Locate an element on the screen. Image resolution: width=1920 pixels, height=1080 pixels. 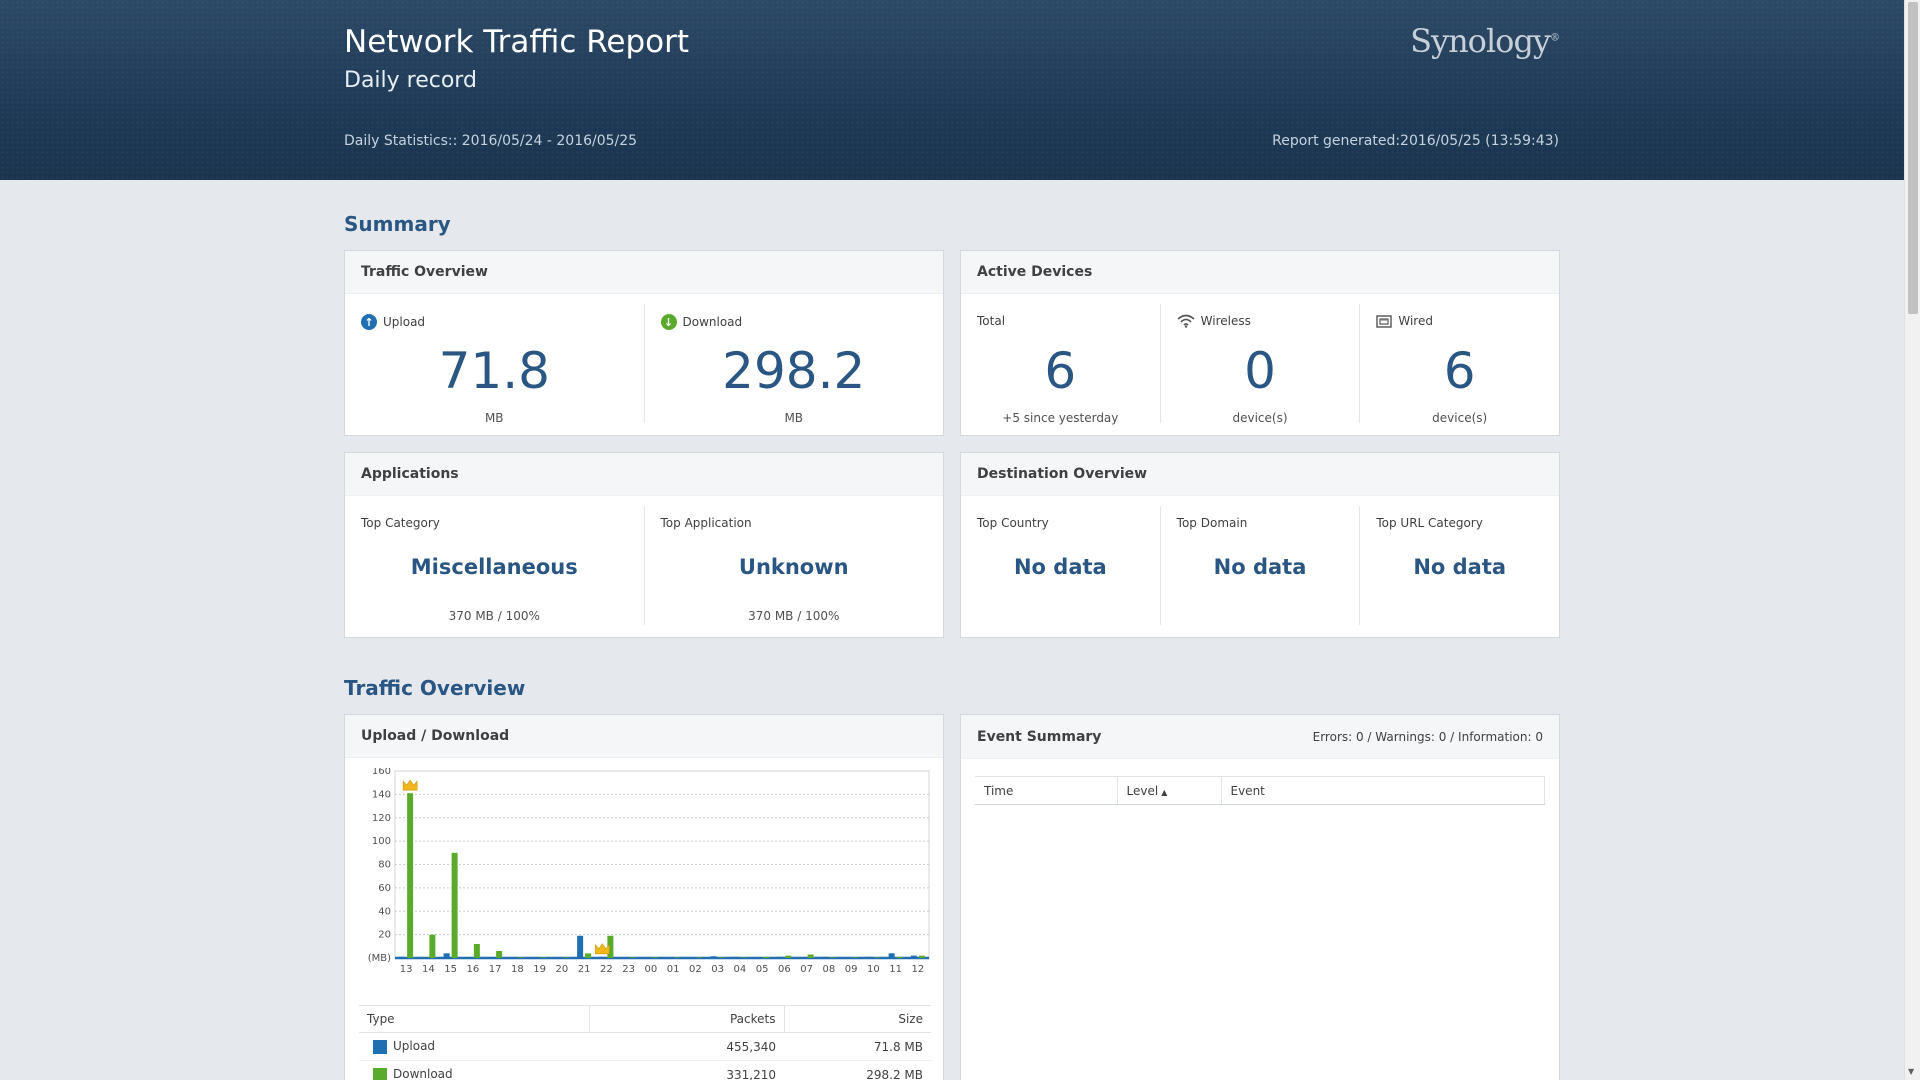
registered-mark-icon: ® is located at coordinates (1555, 38).